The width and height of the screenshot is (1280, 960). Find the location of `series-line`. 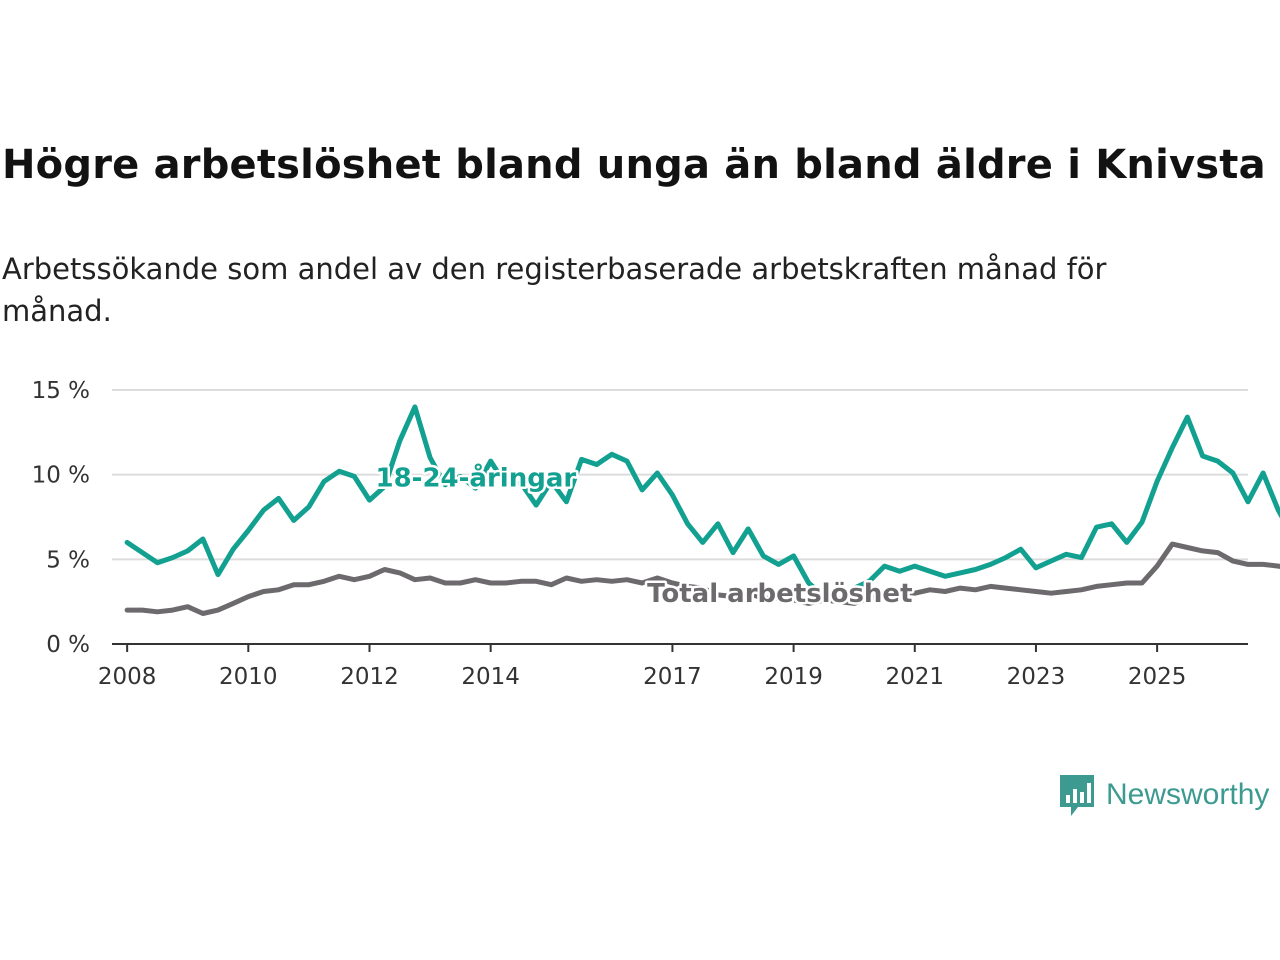

series-line is located at coordinates (702, 578).